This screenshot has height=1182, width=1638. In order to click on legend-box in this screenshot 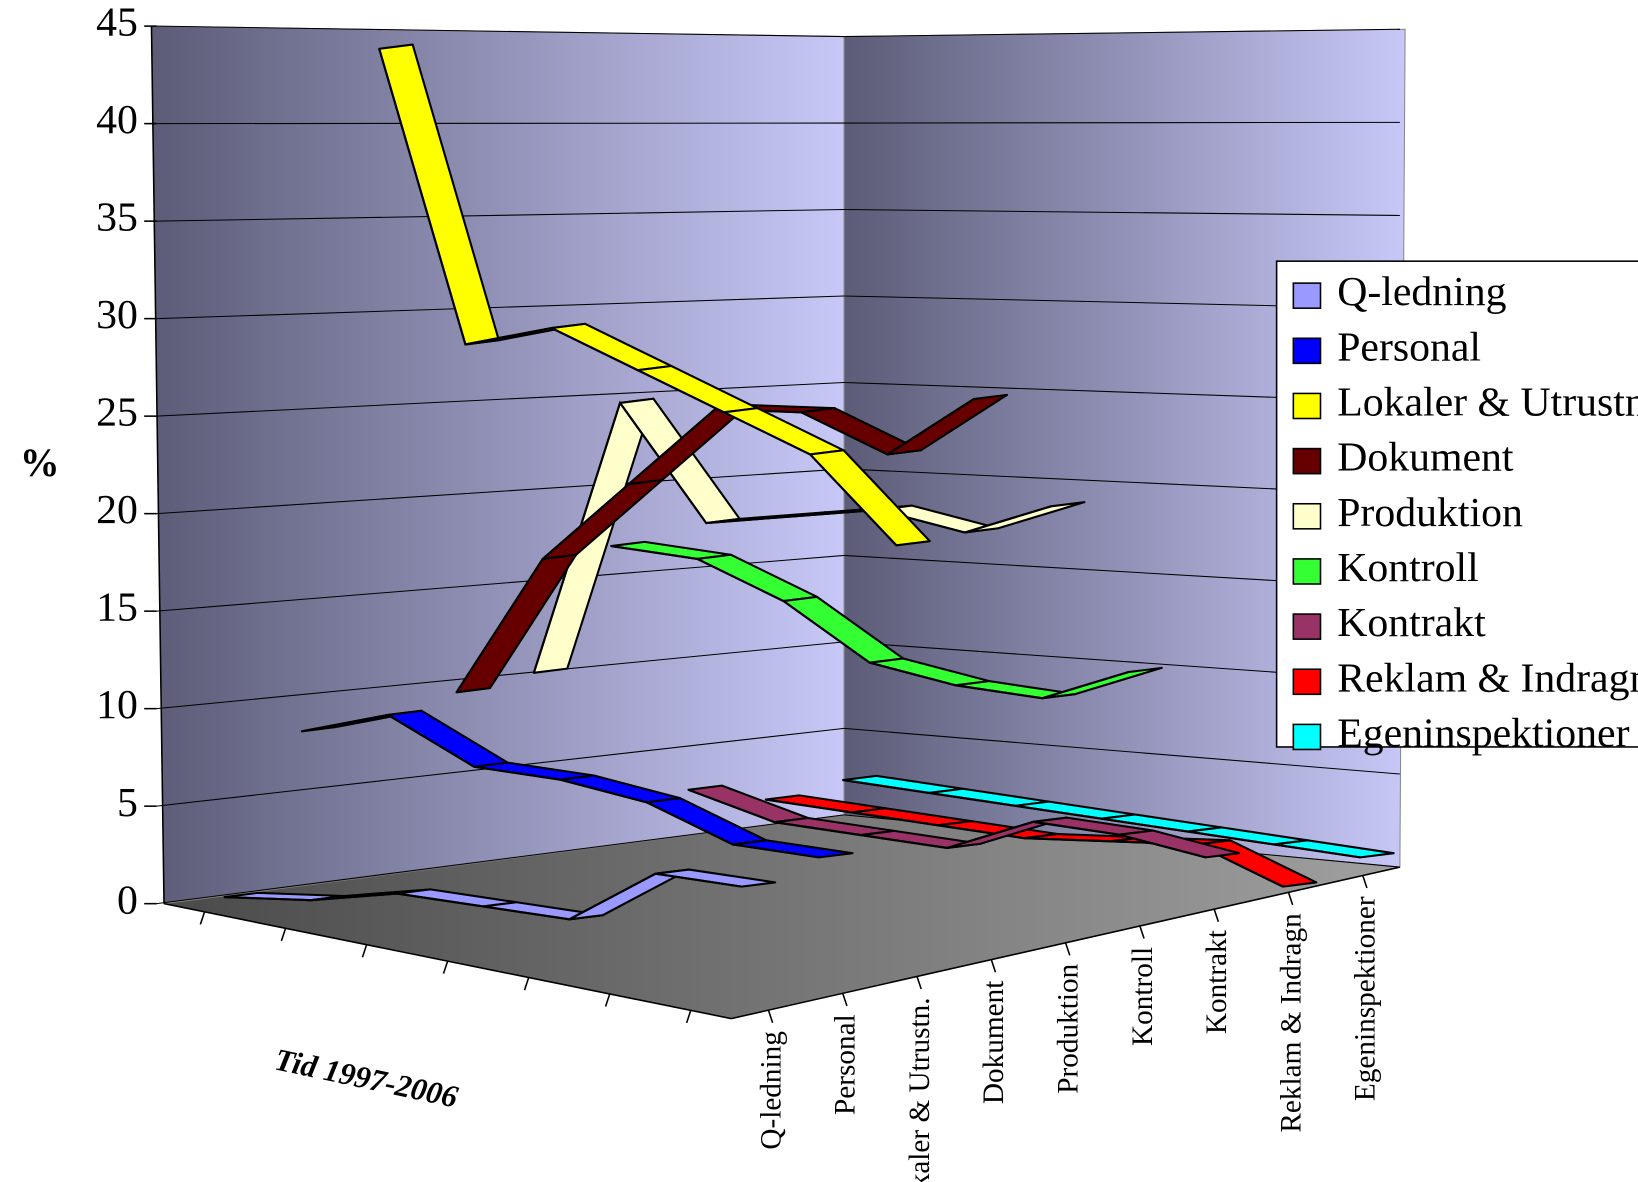, I will do `click(1456, 504)`.